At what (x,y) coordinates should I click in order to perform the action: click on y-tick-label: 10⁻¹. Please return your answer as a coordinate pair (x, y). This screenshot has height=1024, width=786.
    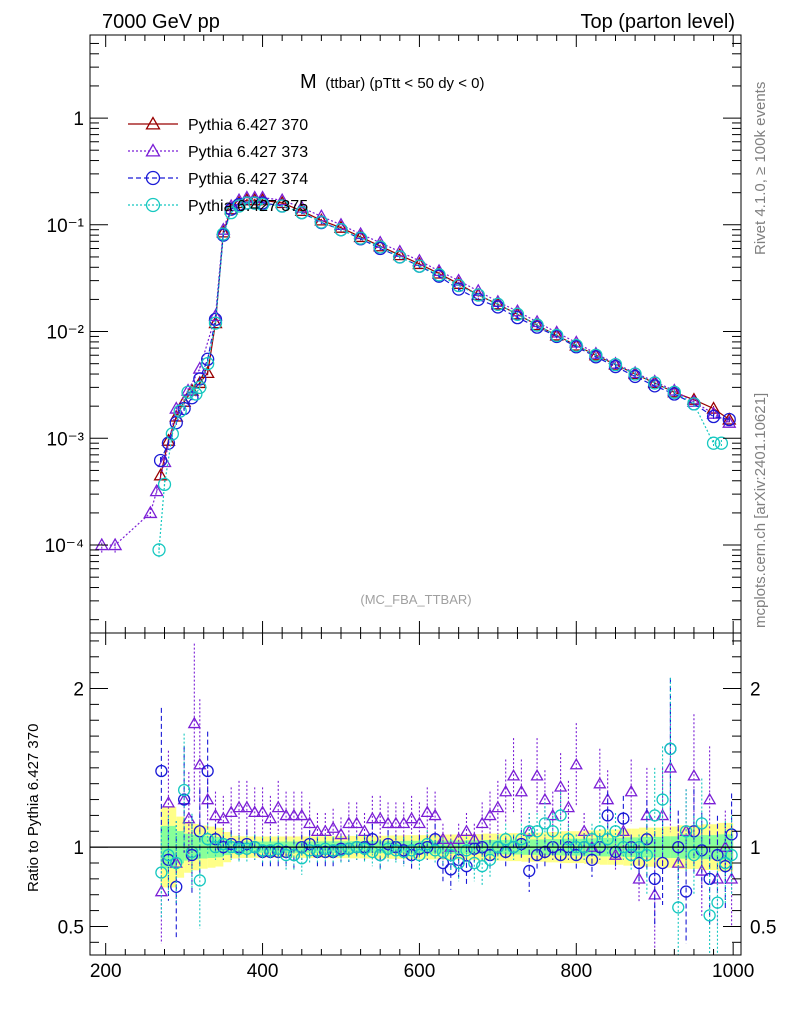
    Looking at the image, I should click on (66, 226).